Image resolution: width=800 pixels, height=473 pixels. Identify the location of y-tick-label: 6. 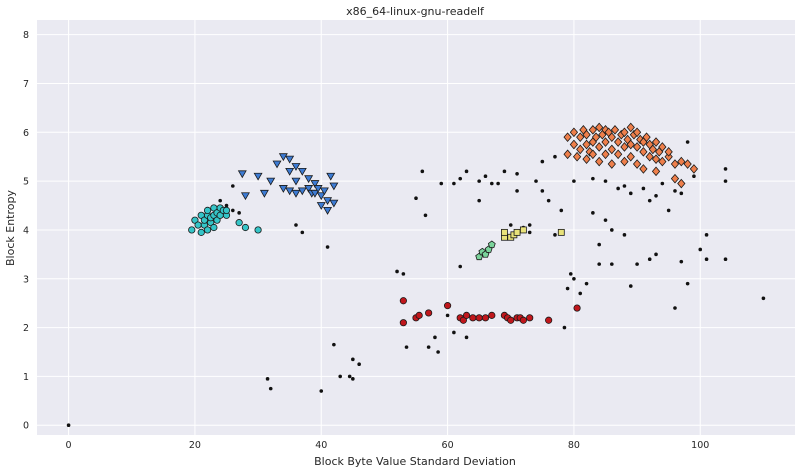
(26, 133).